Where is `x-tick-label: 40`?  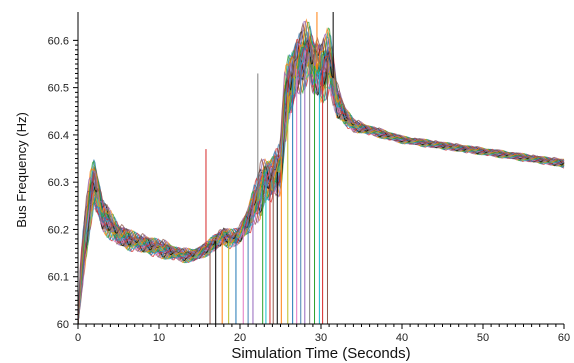
x-tick-label: 40 is located at coordinates (402, 338).